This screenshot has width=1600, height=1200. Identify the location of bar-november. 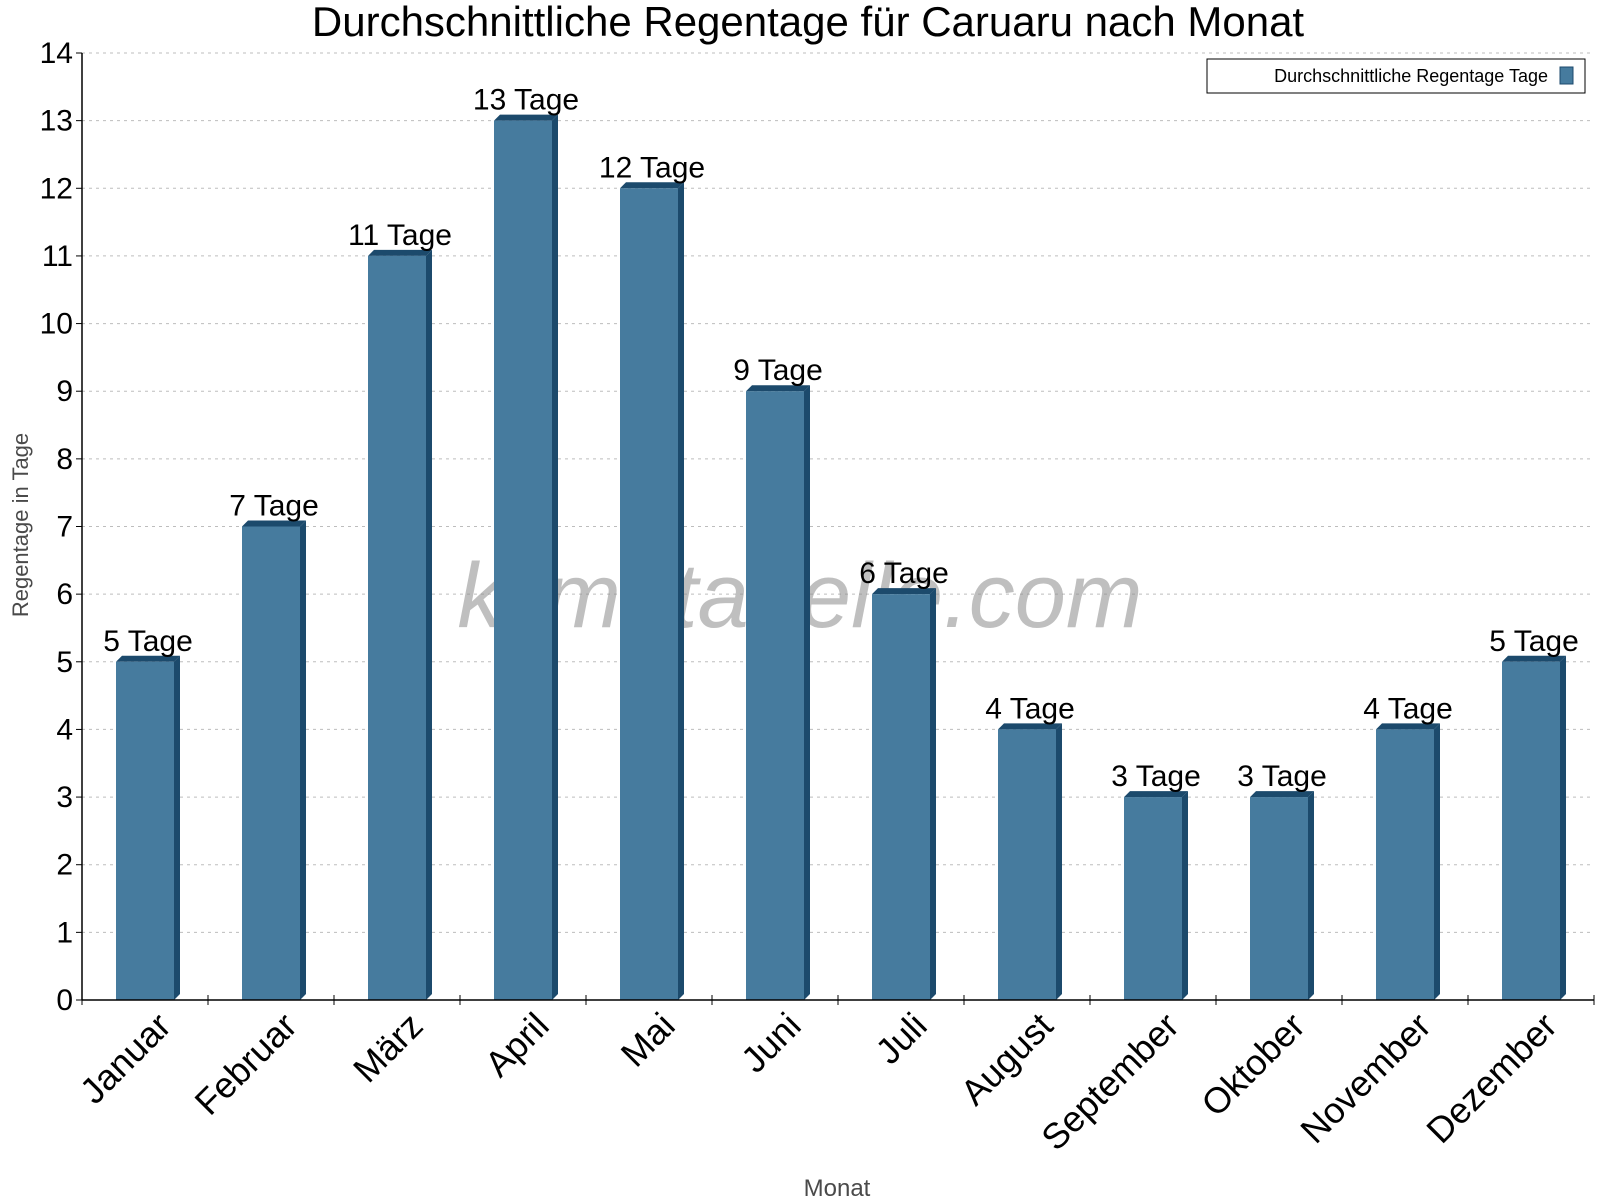
(1408, 861).